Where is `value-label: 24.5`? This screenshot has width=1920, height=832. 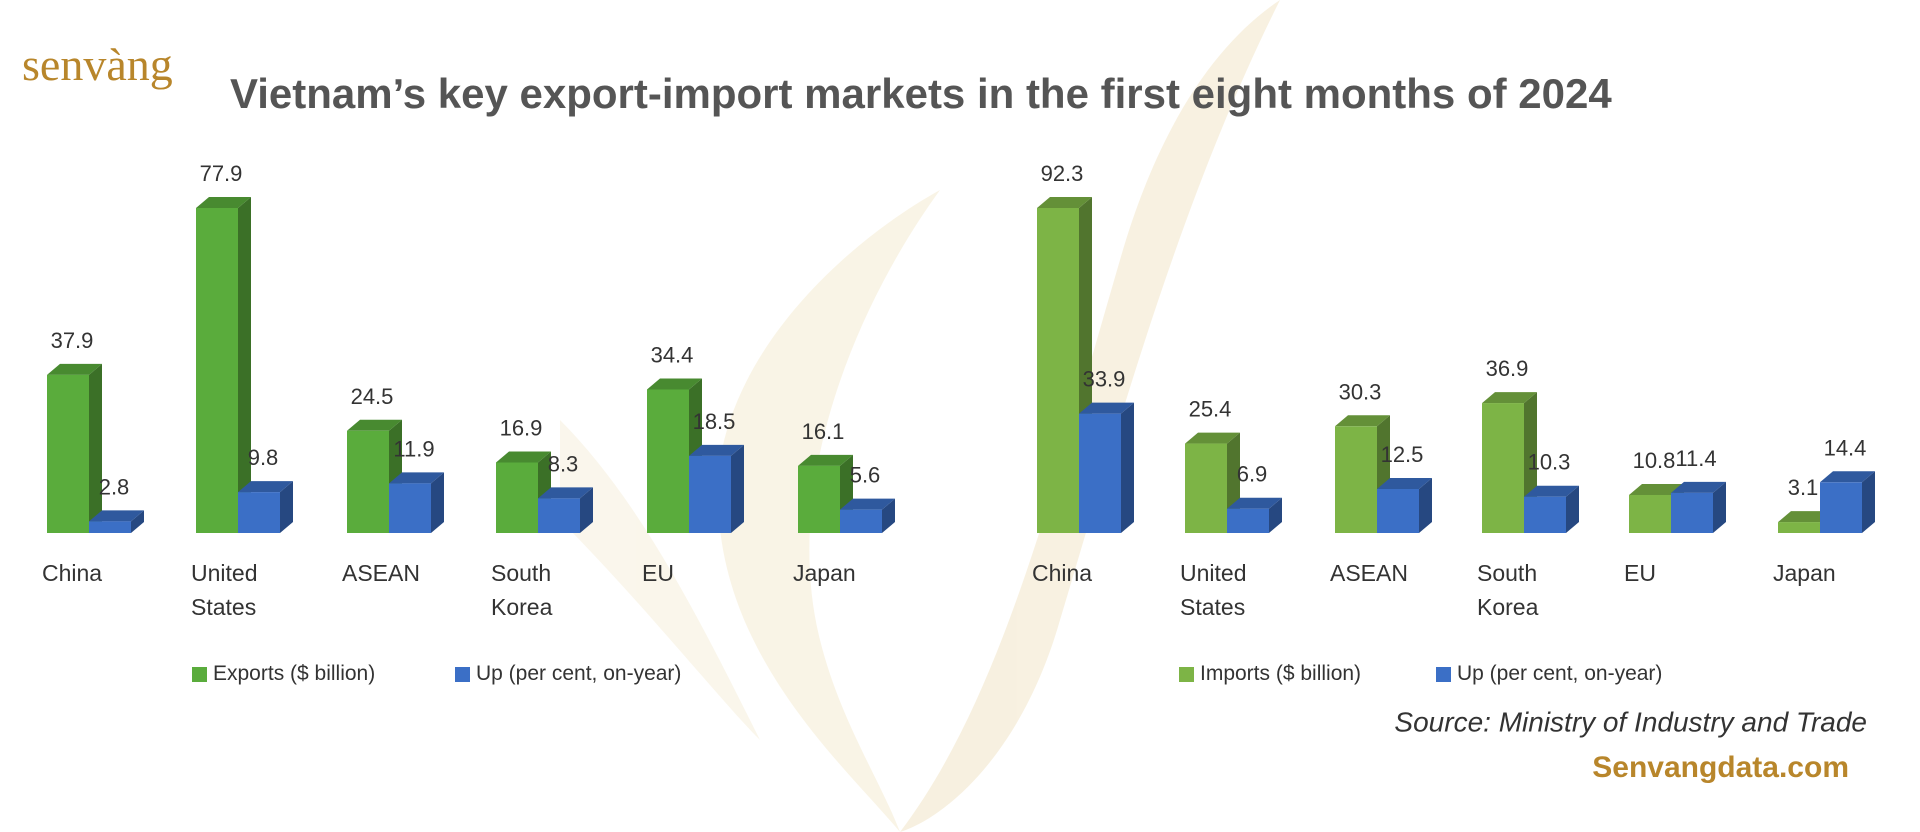
value-label: 24.5 is located at coordinates (372, 396).